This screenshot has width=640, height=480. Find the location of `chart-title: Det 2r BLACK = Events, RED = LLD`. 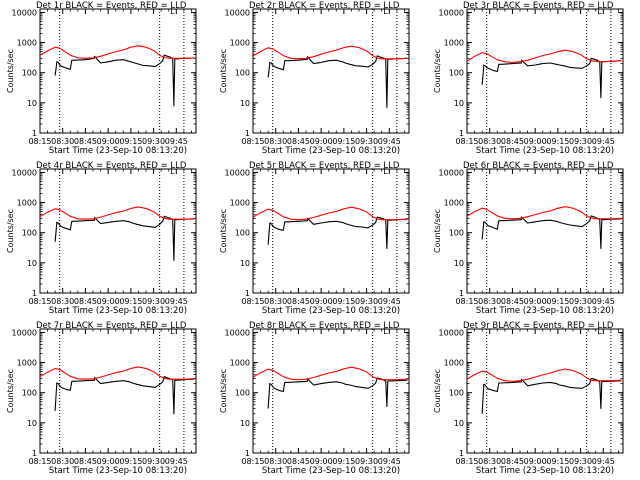

chart-title: Det 2r BLACK = Events, RED = LLD is located at coordinates (324, 6).